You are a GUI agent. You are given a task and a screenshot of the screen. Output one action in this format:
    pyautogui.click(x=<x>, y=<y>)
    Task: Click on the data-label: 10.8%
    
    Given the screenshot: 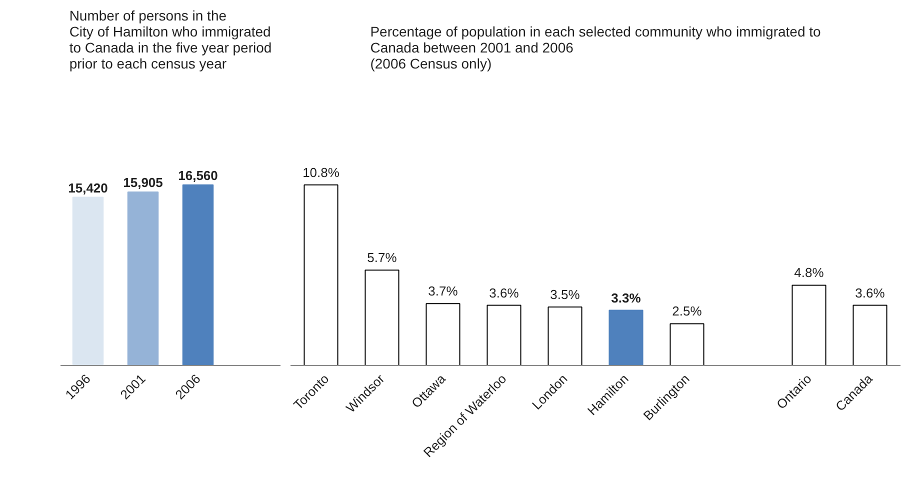 What is the action you would take?
    pyautogui.click(x=321, y=172)
    